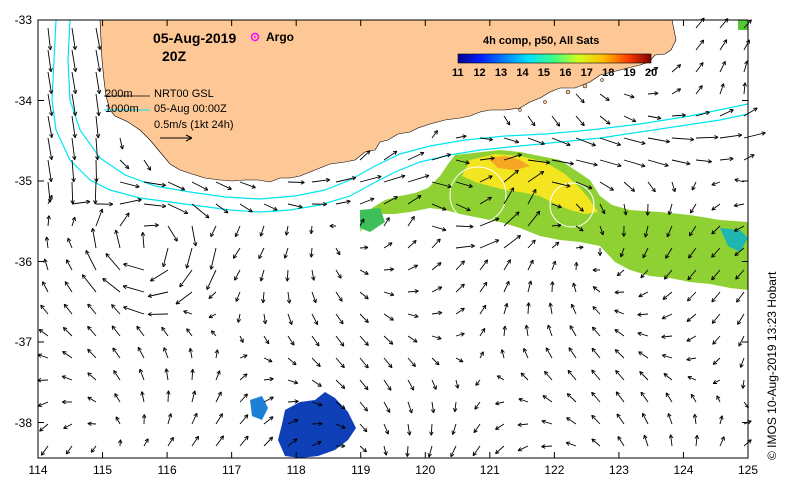  Describe the element at coordinates (190, 109) in the screenshot. I see `info-line-2: 05-Aug 00:00Z` at that location.